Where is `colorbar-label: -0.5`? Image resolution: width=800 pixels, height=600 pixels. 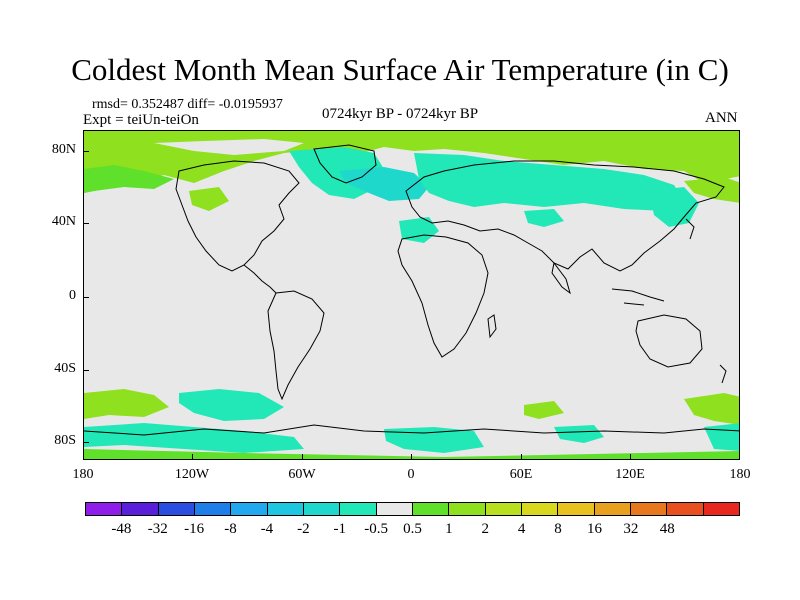
colorbar-label: -0.5 is located at coordinates (376, 529).